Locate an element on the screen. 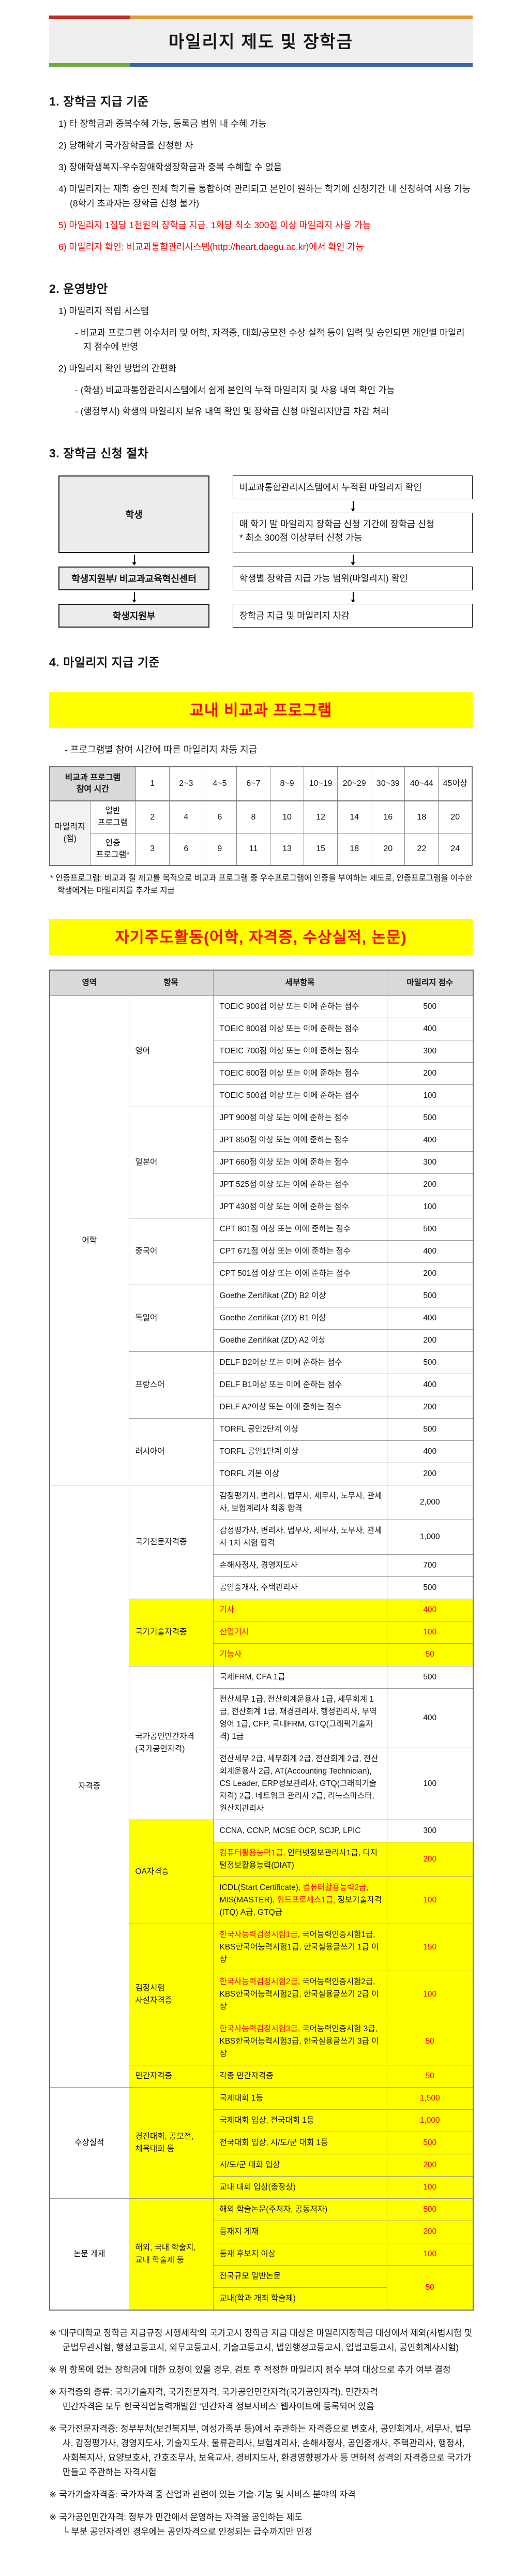  mileage-table-cell: 세부항목 is located at coordinates (300, 983).